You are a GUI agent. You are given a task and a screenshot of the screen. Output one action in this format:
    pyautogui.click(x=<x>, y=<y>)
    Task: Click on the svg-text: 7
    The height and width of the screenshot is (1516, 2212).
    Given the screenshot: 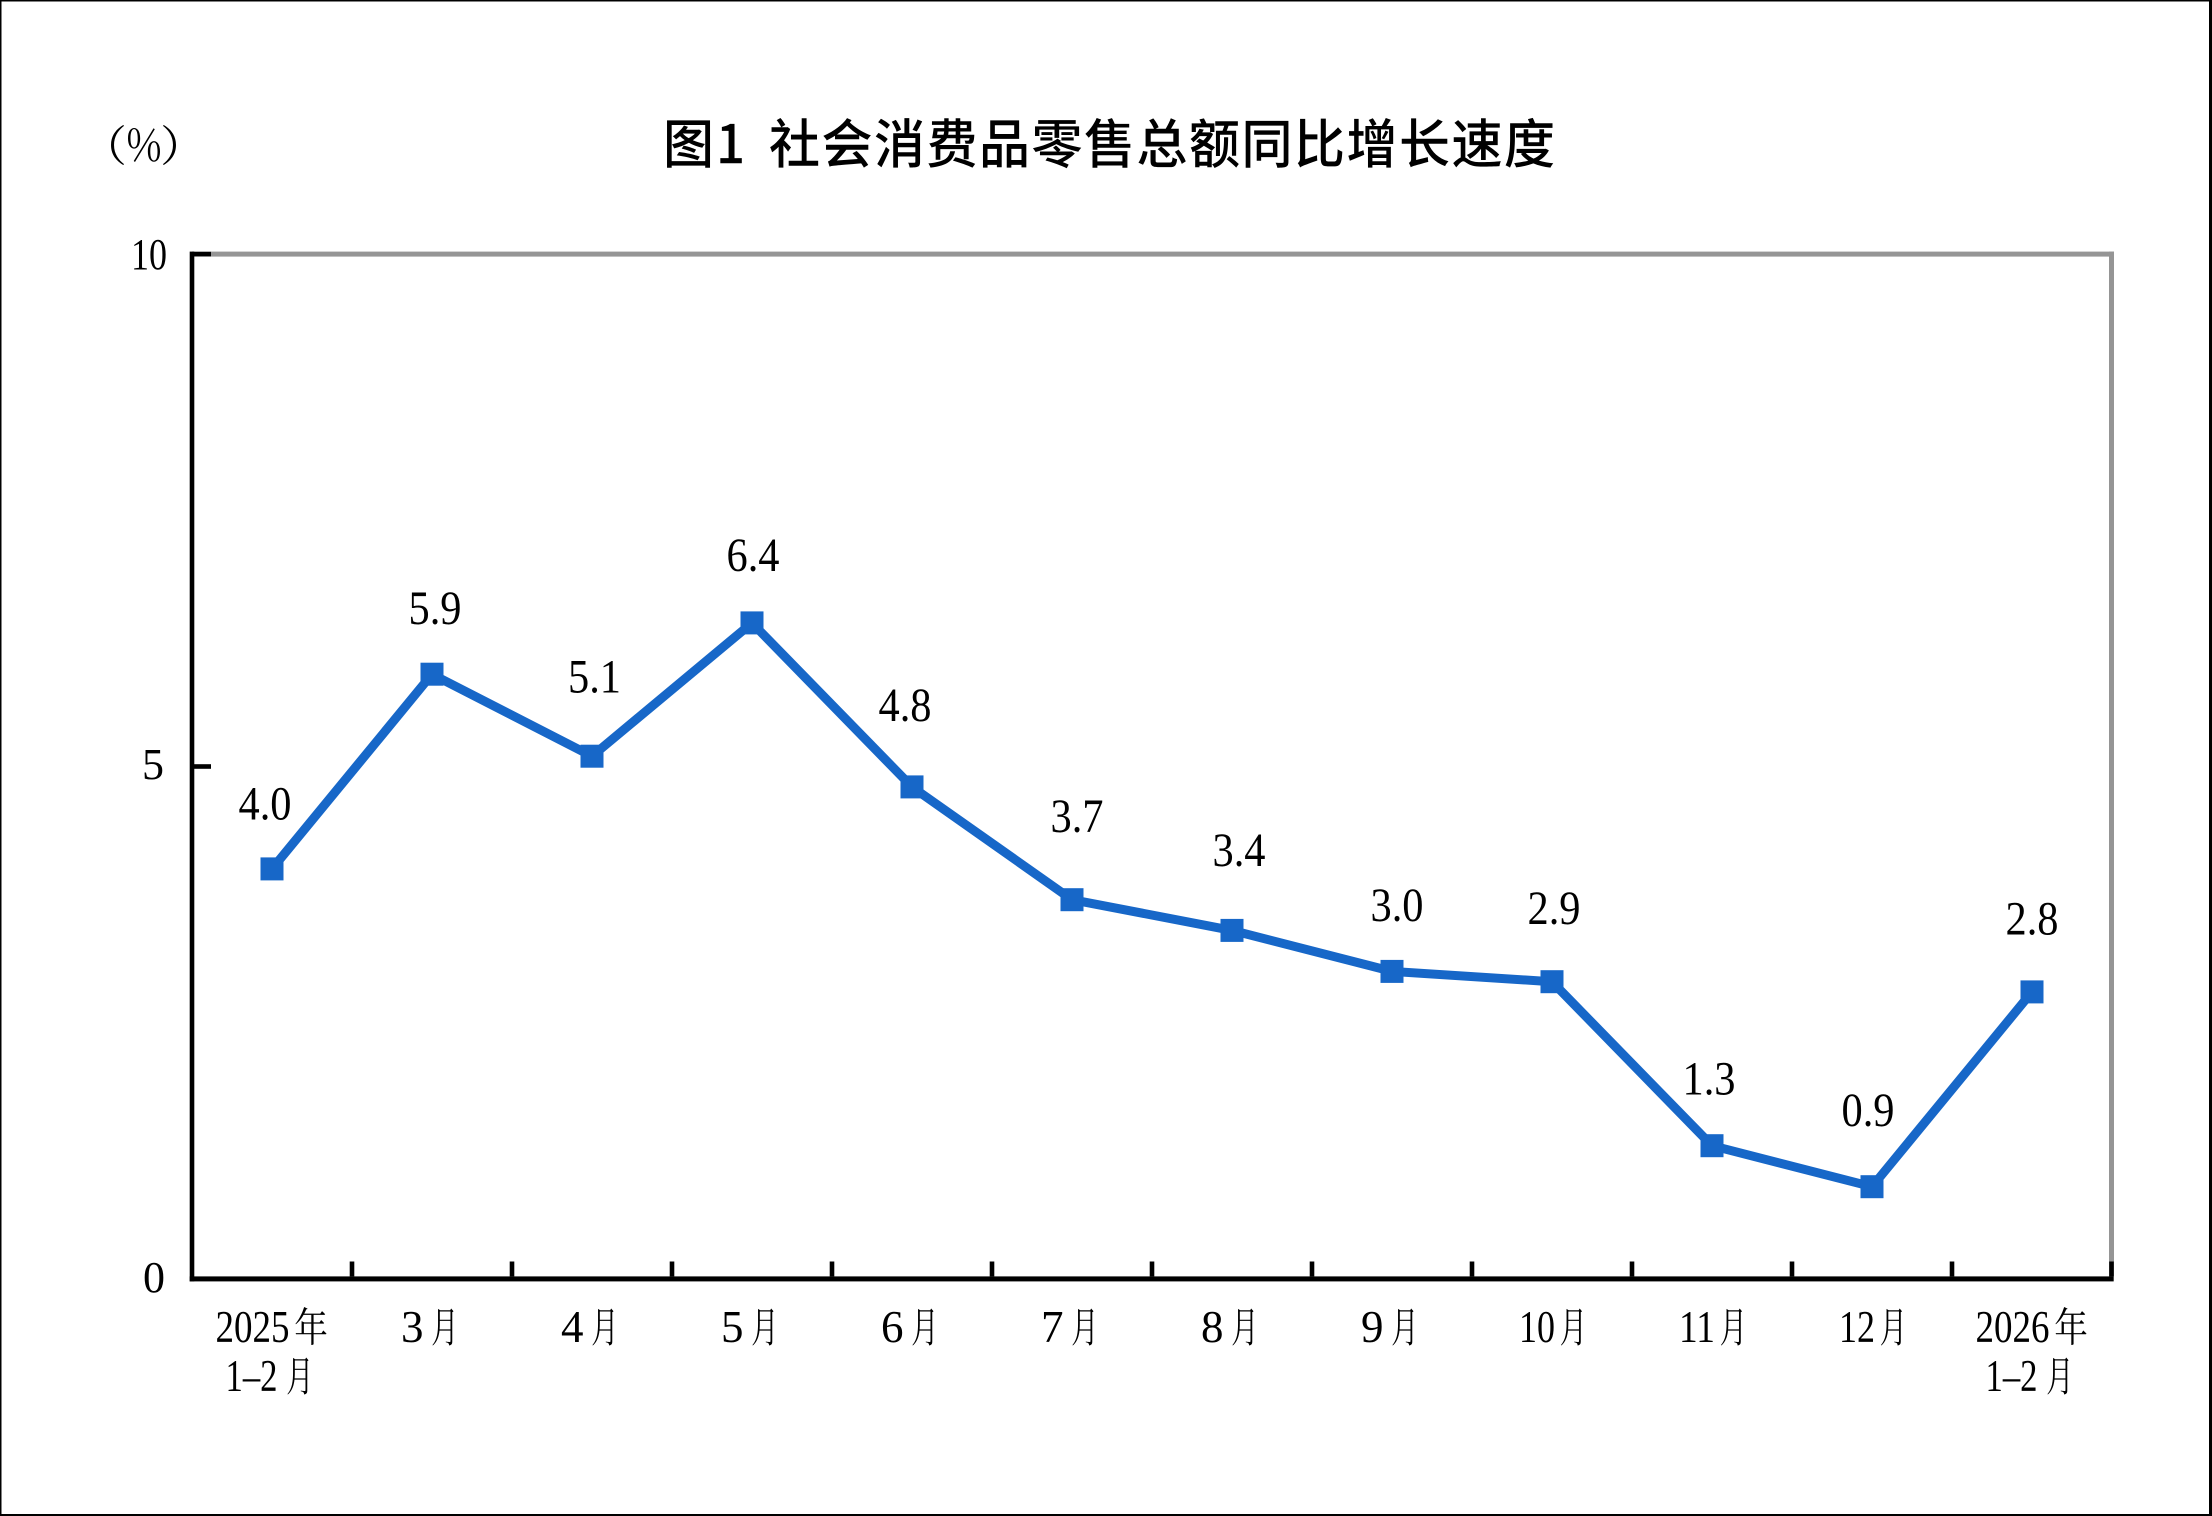 What is the action you would take?
    pyautogui.click(x=1052, y=1327)
    